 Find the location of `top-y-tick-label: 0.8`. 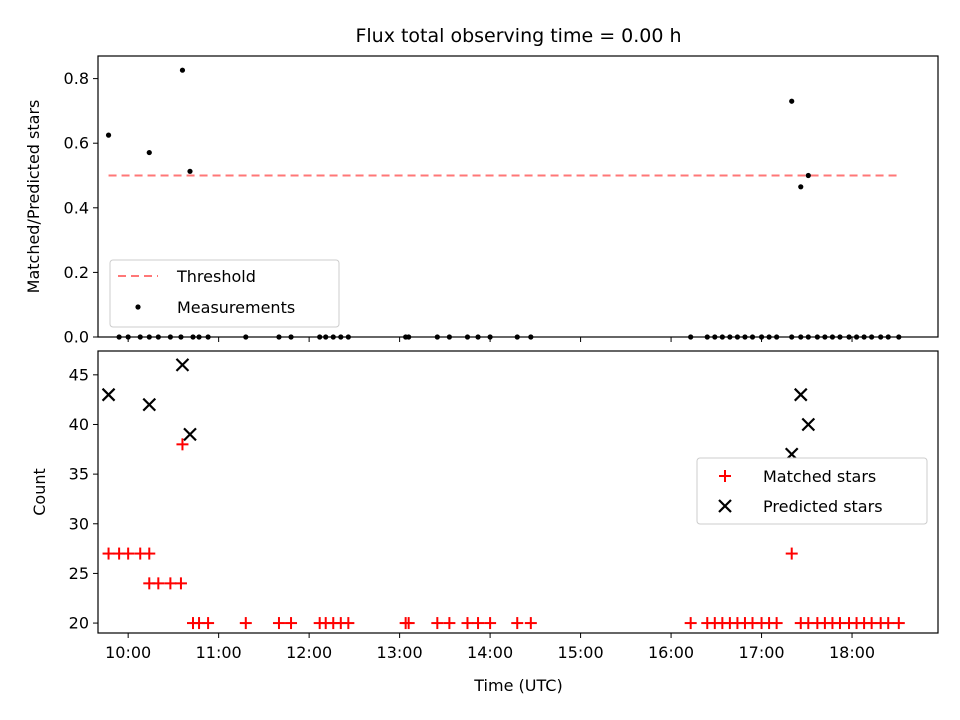

top-y-tick-label: 0.8 is located at coordinates (76, 78).